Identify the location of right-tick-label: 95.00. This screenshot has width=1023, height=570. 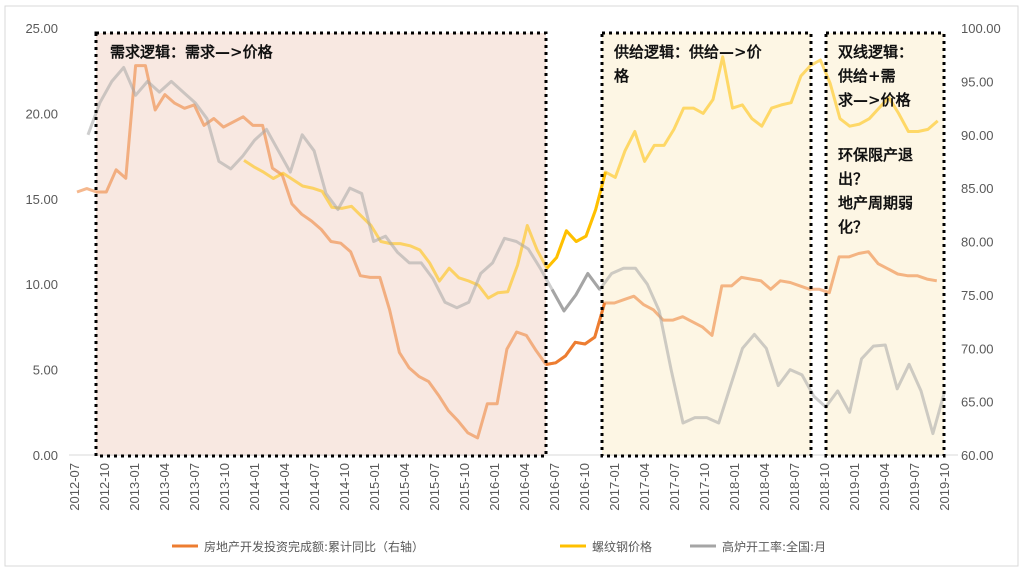
(977, 81).